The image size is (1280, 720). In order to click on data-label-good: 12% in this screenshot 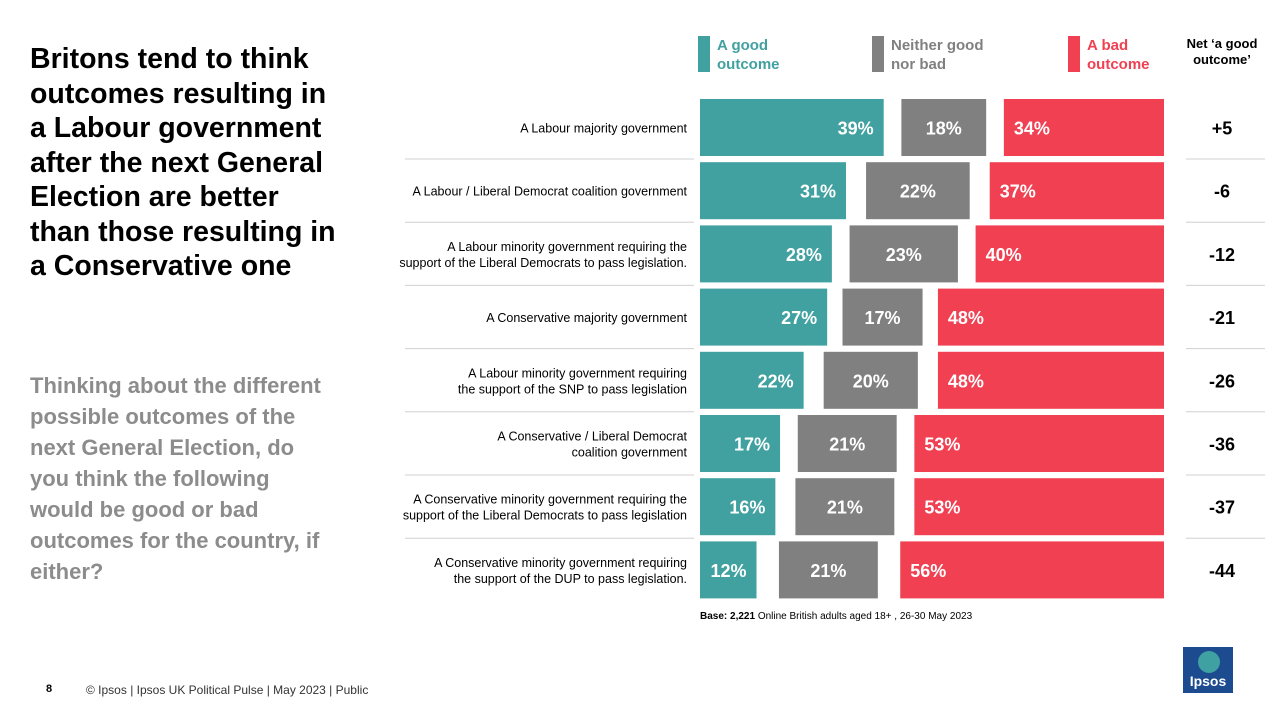, I will do `click(728, 571)`.